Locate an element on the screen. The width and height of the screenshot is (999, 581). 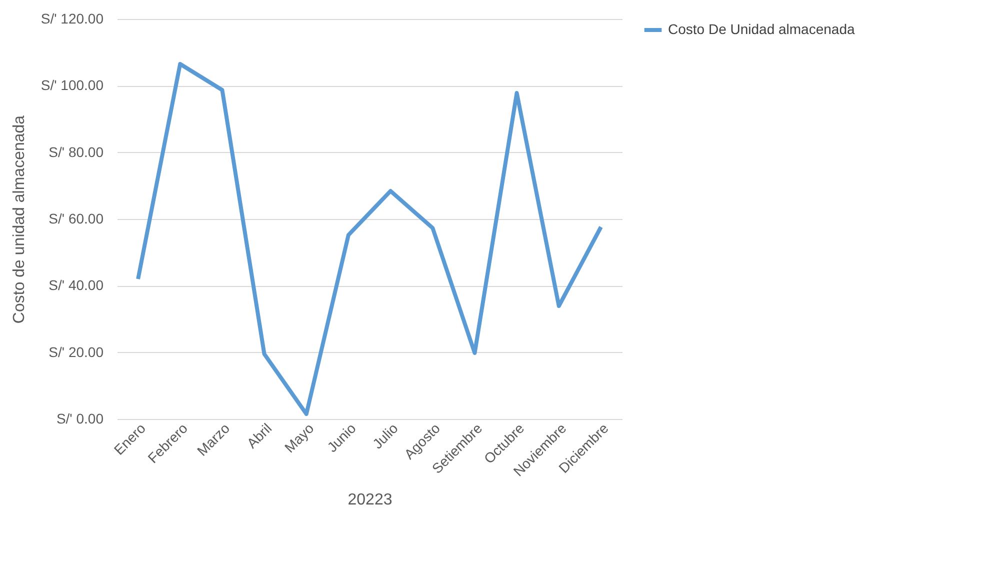
y-tick-label: S/' 80.00 is located at coordinates (76, 152).